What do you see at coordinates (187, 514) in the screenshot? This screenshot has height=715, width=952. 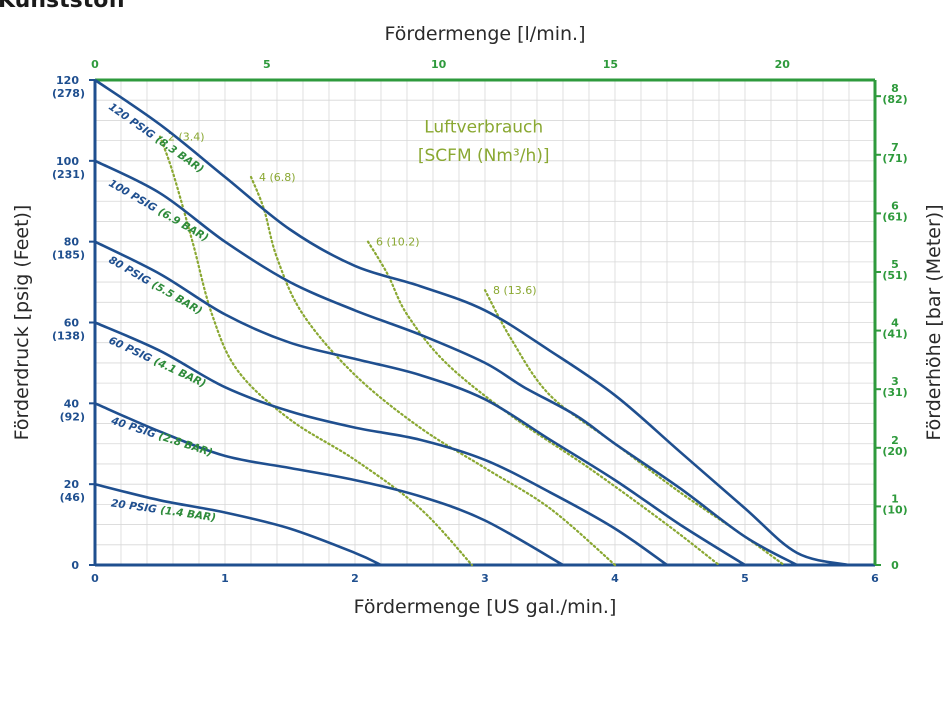 I see `bar-label: (1.4 BAR)` at bounding box center [187, 514].